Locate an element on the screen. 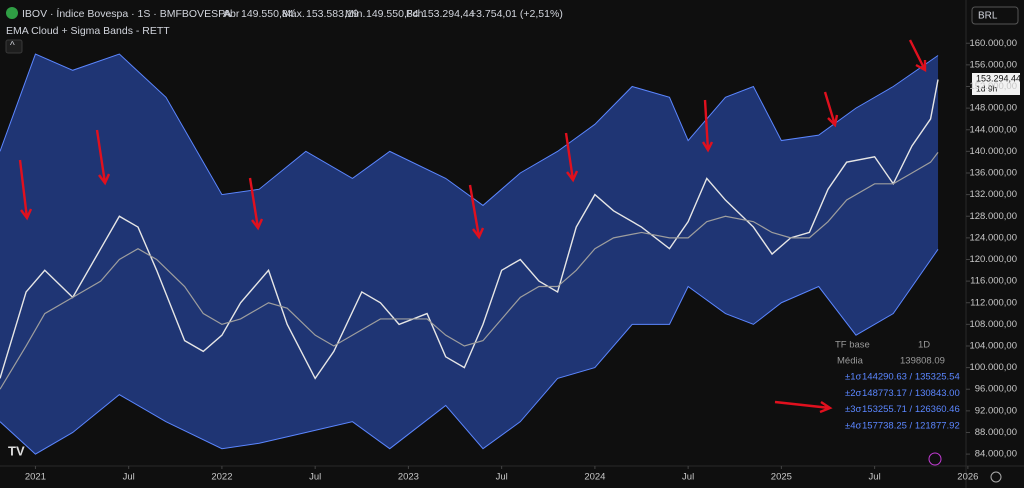 The image size is (1024, 488). y-tick-label: 124.000,00 is located at coordinates (993, 237).